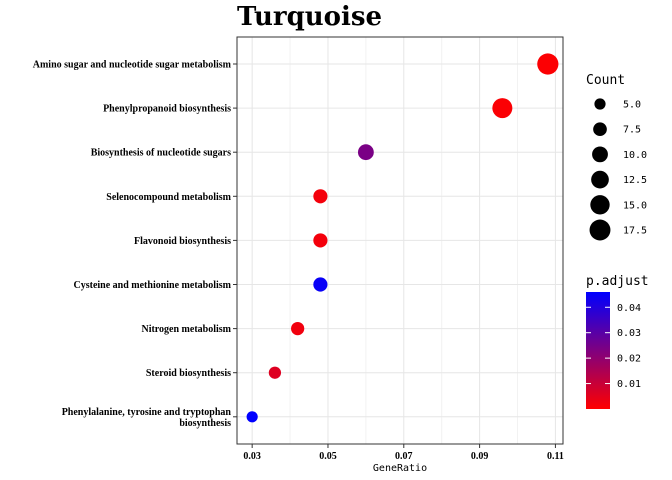 The height and width of the screenshot is (480, 672). What do you see at coordinates (617, 281) in the screenshot?
I see `color-legend-title: p.adjust` at bounding box center [617, 281].